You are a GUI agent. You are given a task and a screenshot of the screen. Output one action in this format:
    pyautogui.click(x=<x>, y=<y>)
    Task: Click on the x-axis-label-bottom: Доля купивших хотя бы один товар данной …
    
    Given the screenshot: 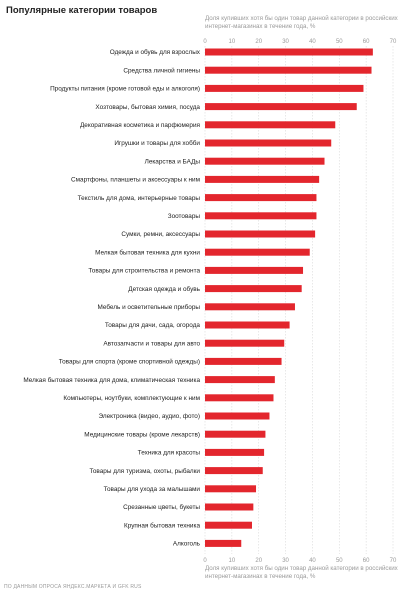 What is the action you would take?
    pyautogui.click(x=301, y=572)
    